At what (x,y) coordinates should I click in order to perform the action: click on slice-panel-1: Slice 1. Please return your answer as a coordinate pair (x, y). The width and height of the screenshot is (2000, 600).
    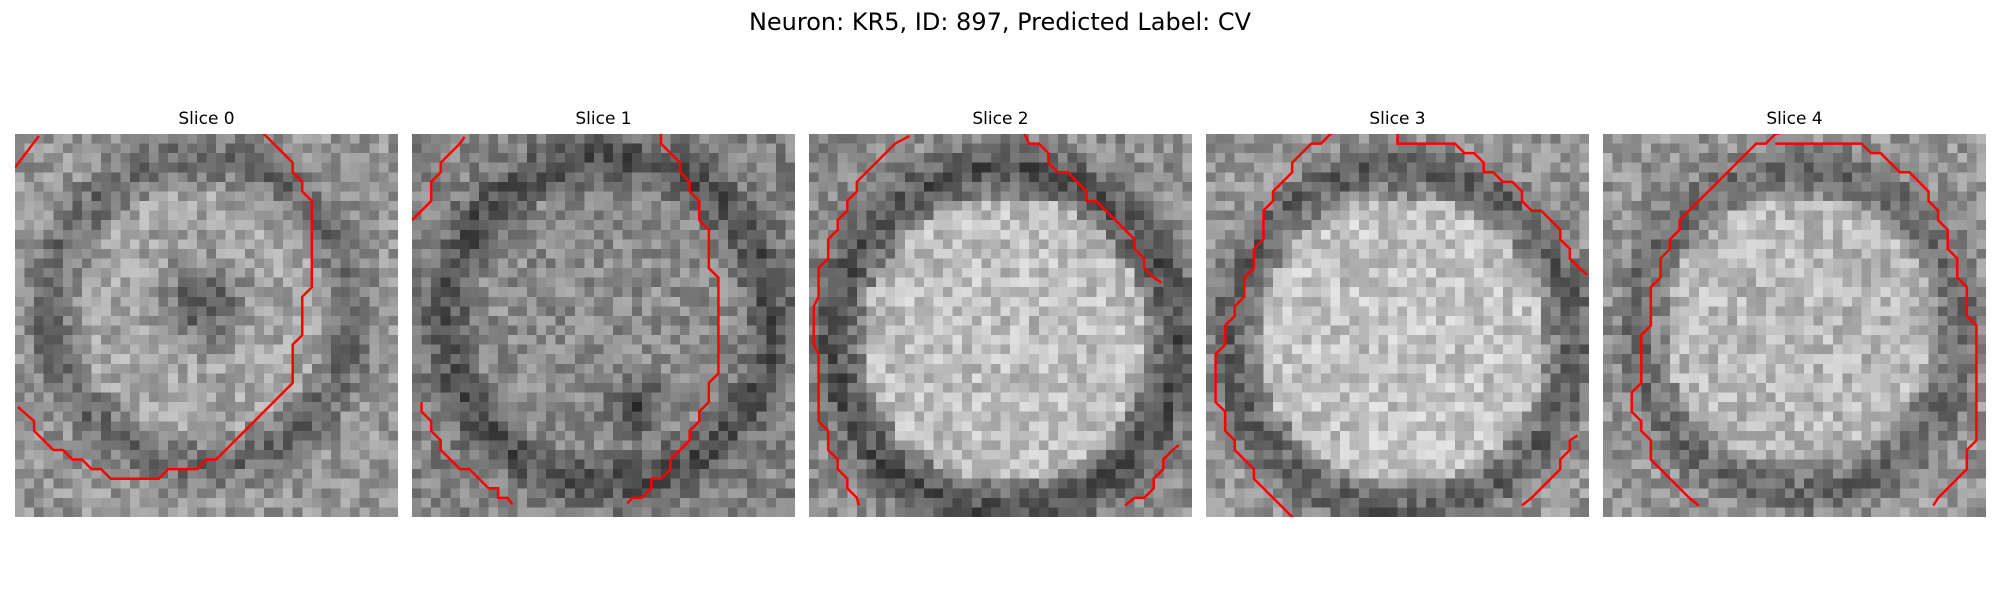
    Looking at the image, I should click on (603, 312).